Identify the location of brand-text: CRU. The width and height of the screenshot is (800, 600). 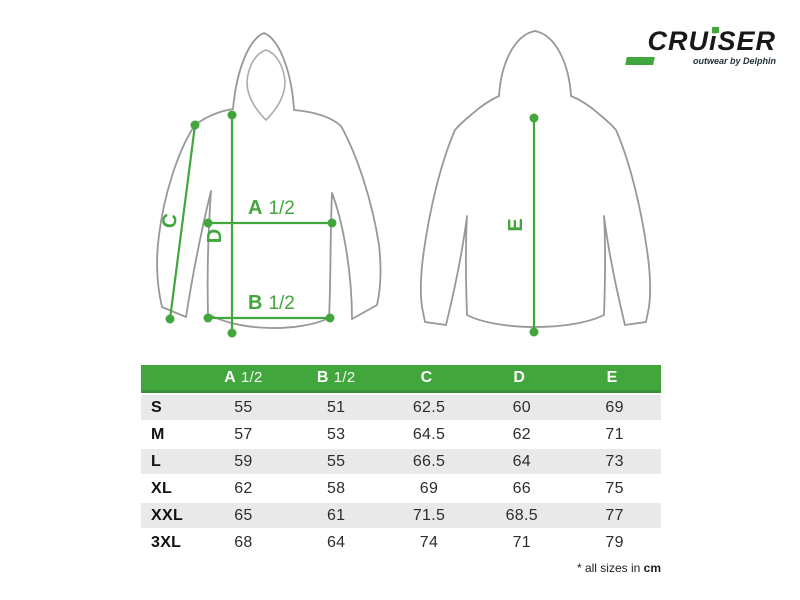
(678, 41).